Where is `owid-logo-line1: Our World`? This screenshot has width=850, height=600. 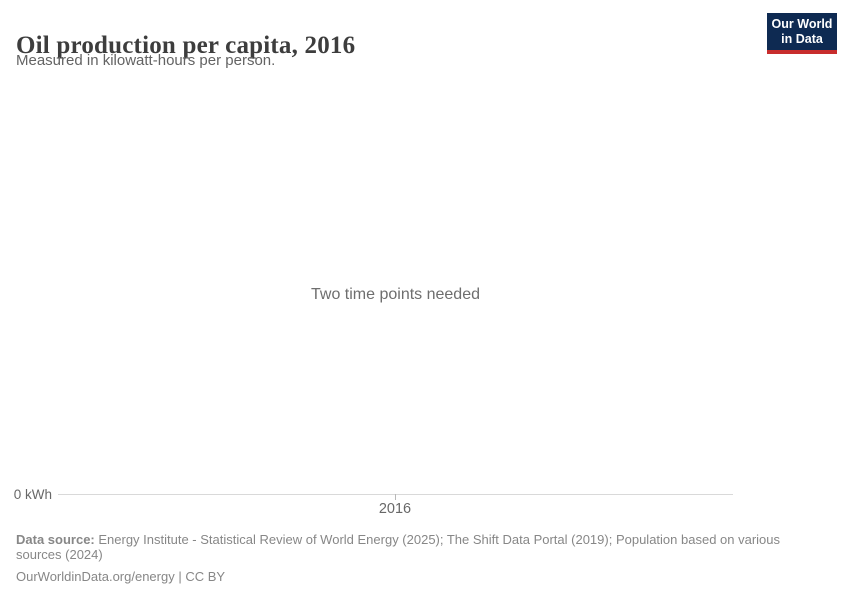 owid-logo-line1: Our World is located at coordinates (802, 24).